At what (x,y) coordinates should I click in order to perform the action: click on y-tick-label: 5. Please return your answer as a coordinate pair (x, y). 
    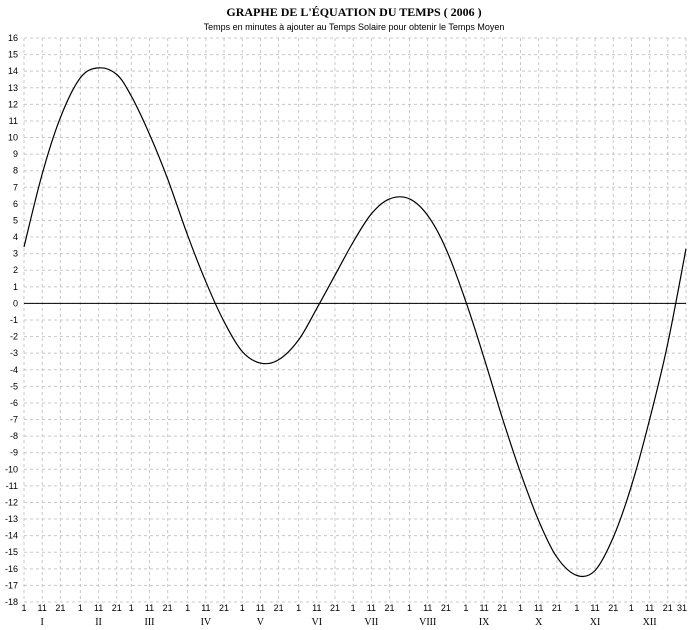
    Looking at the image, I should click on (15, 220).